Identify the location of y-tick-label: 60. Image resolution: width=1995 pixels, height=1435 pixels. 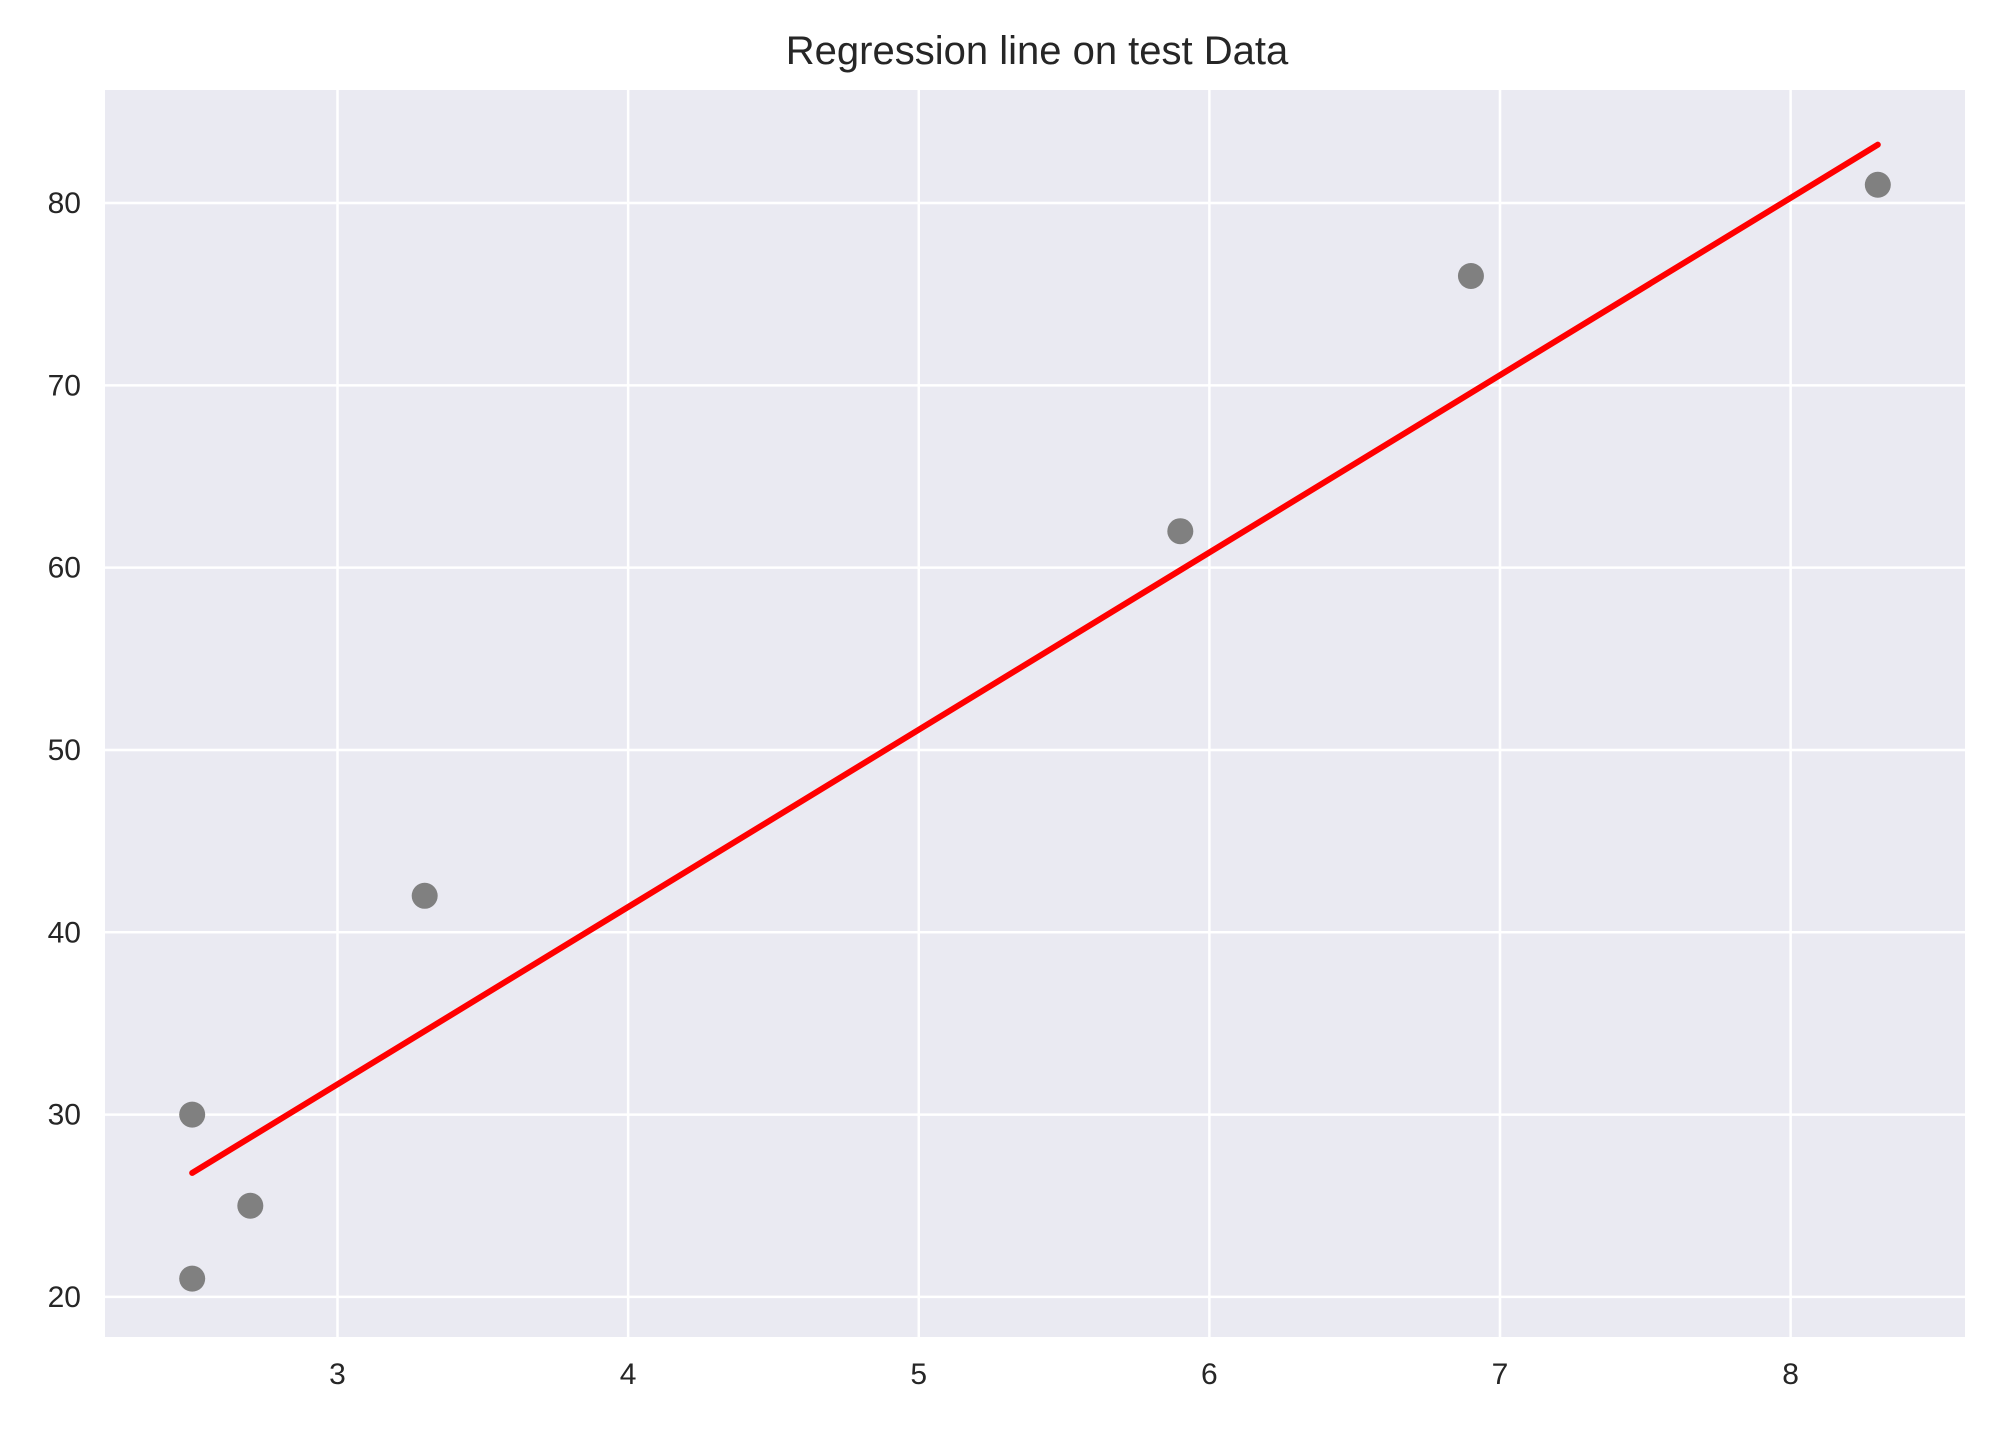
(64, 568).